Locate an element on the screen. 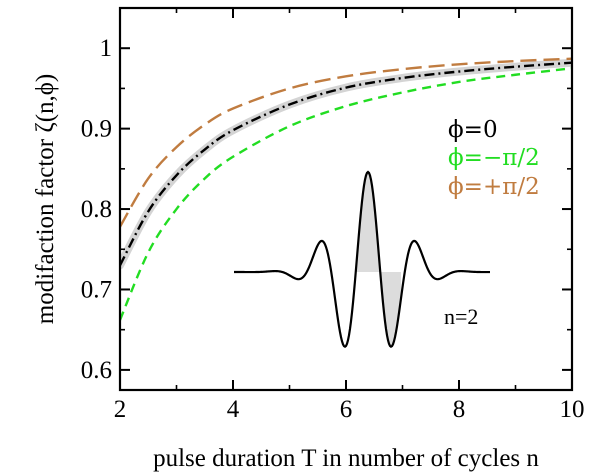 The image size is (604, 476). legend-entry-1: ϕ=−π/2 is located at coordinates (494, 158).